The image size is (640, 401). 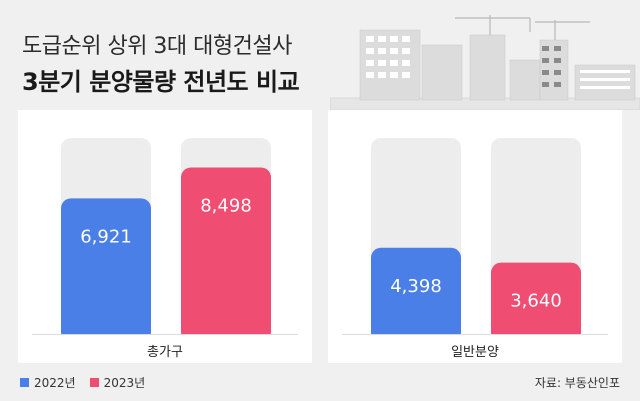 I want to click on legend-swatch-2023, so click(x=94, y=382).